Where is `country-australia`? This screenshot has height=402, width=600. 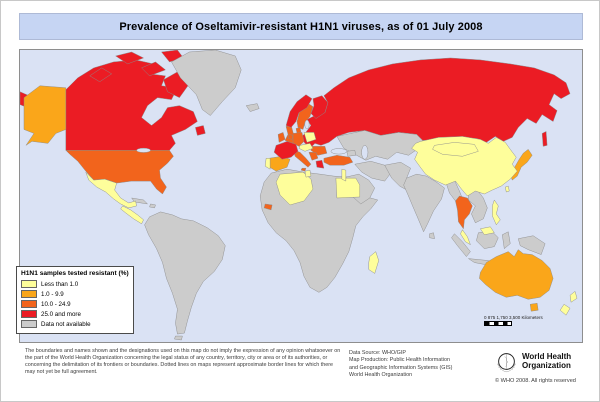 country-australia is located at coordinates (516, 274).